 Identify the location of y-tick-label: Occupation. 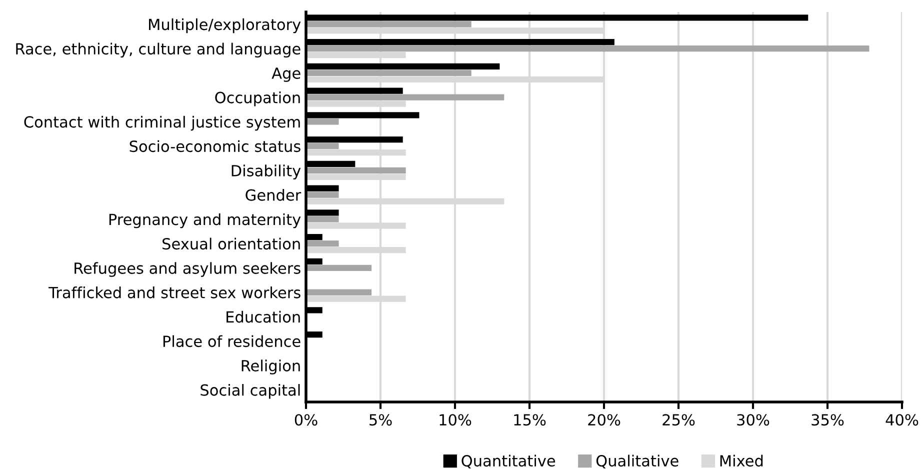
(257, 99).